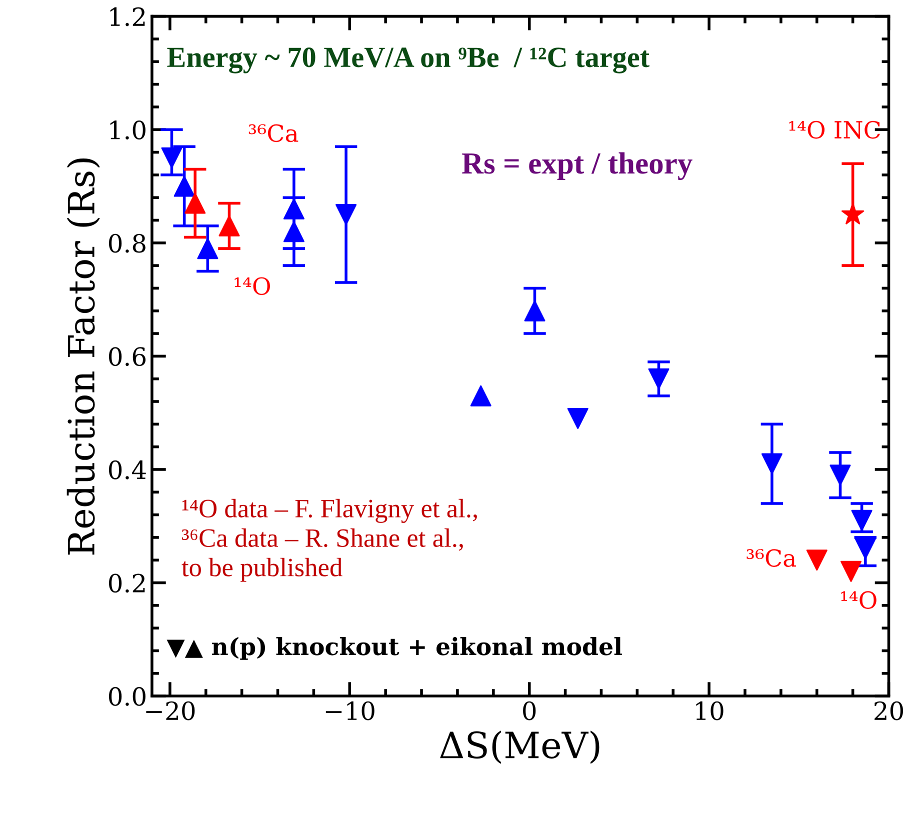  I want to click on text: Energy ~ 70 MeV/A on ⁹Be / ¹²C target, so click(408, 61).